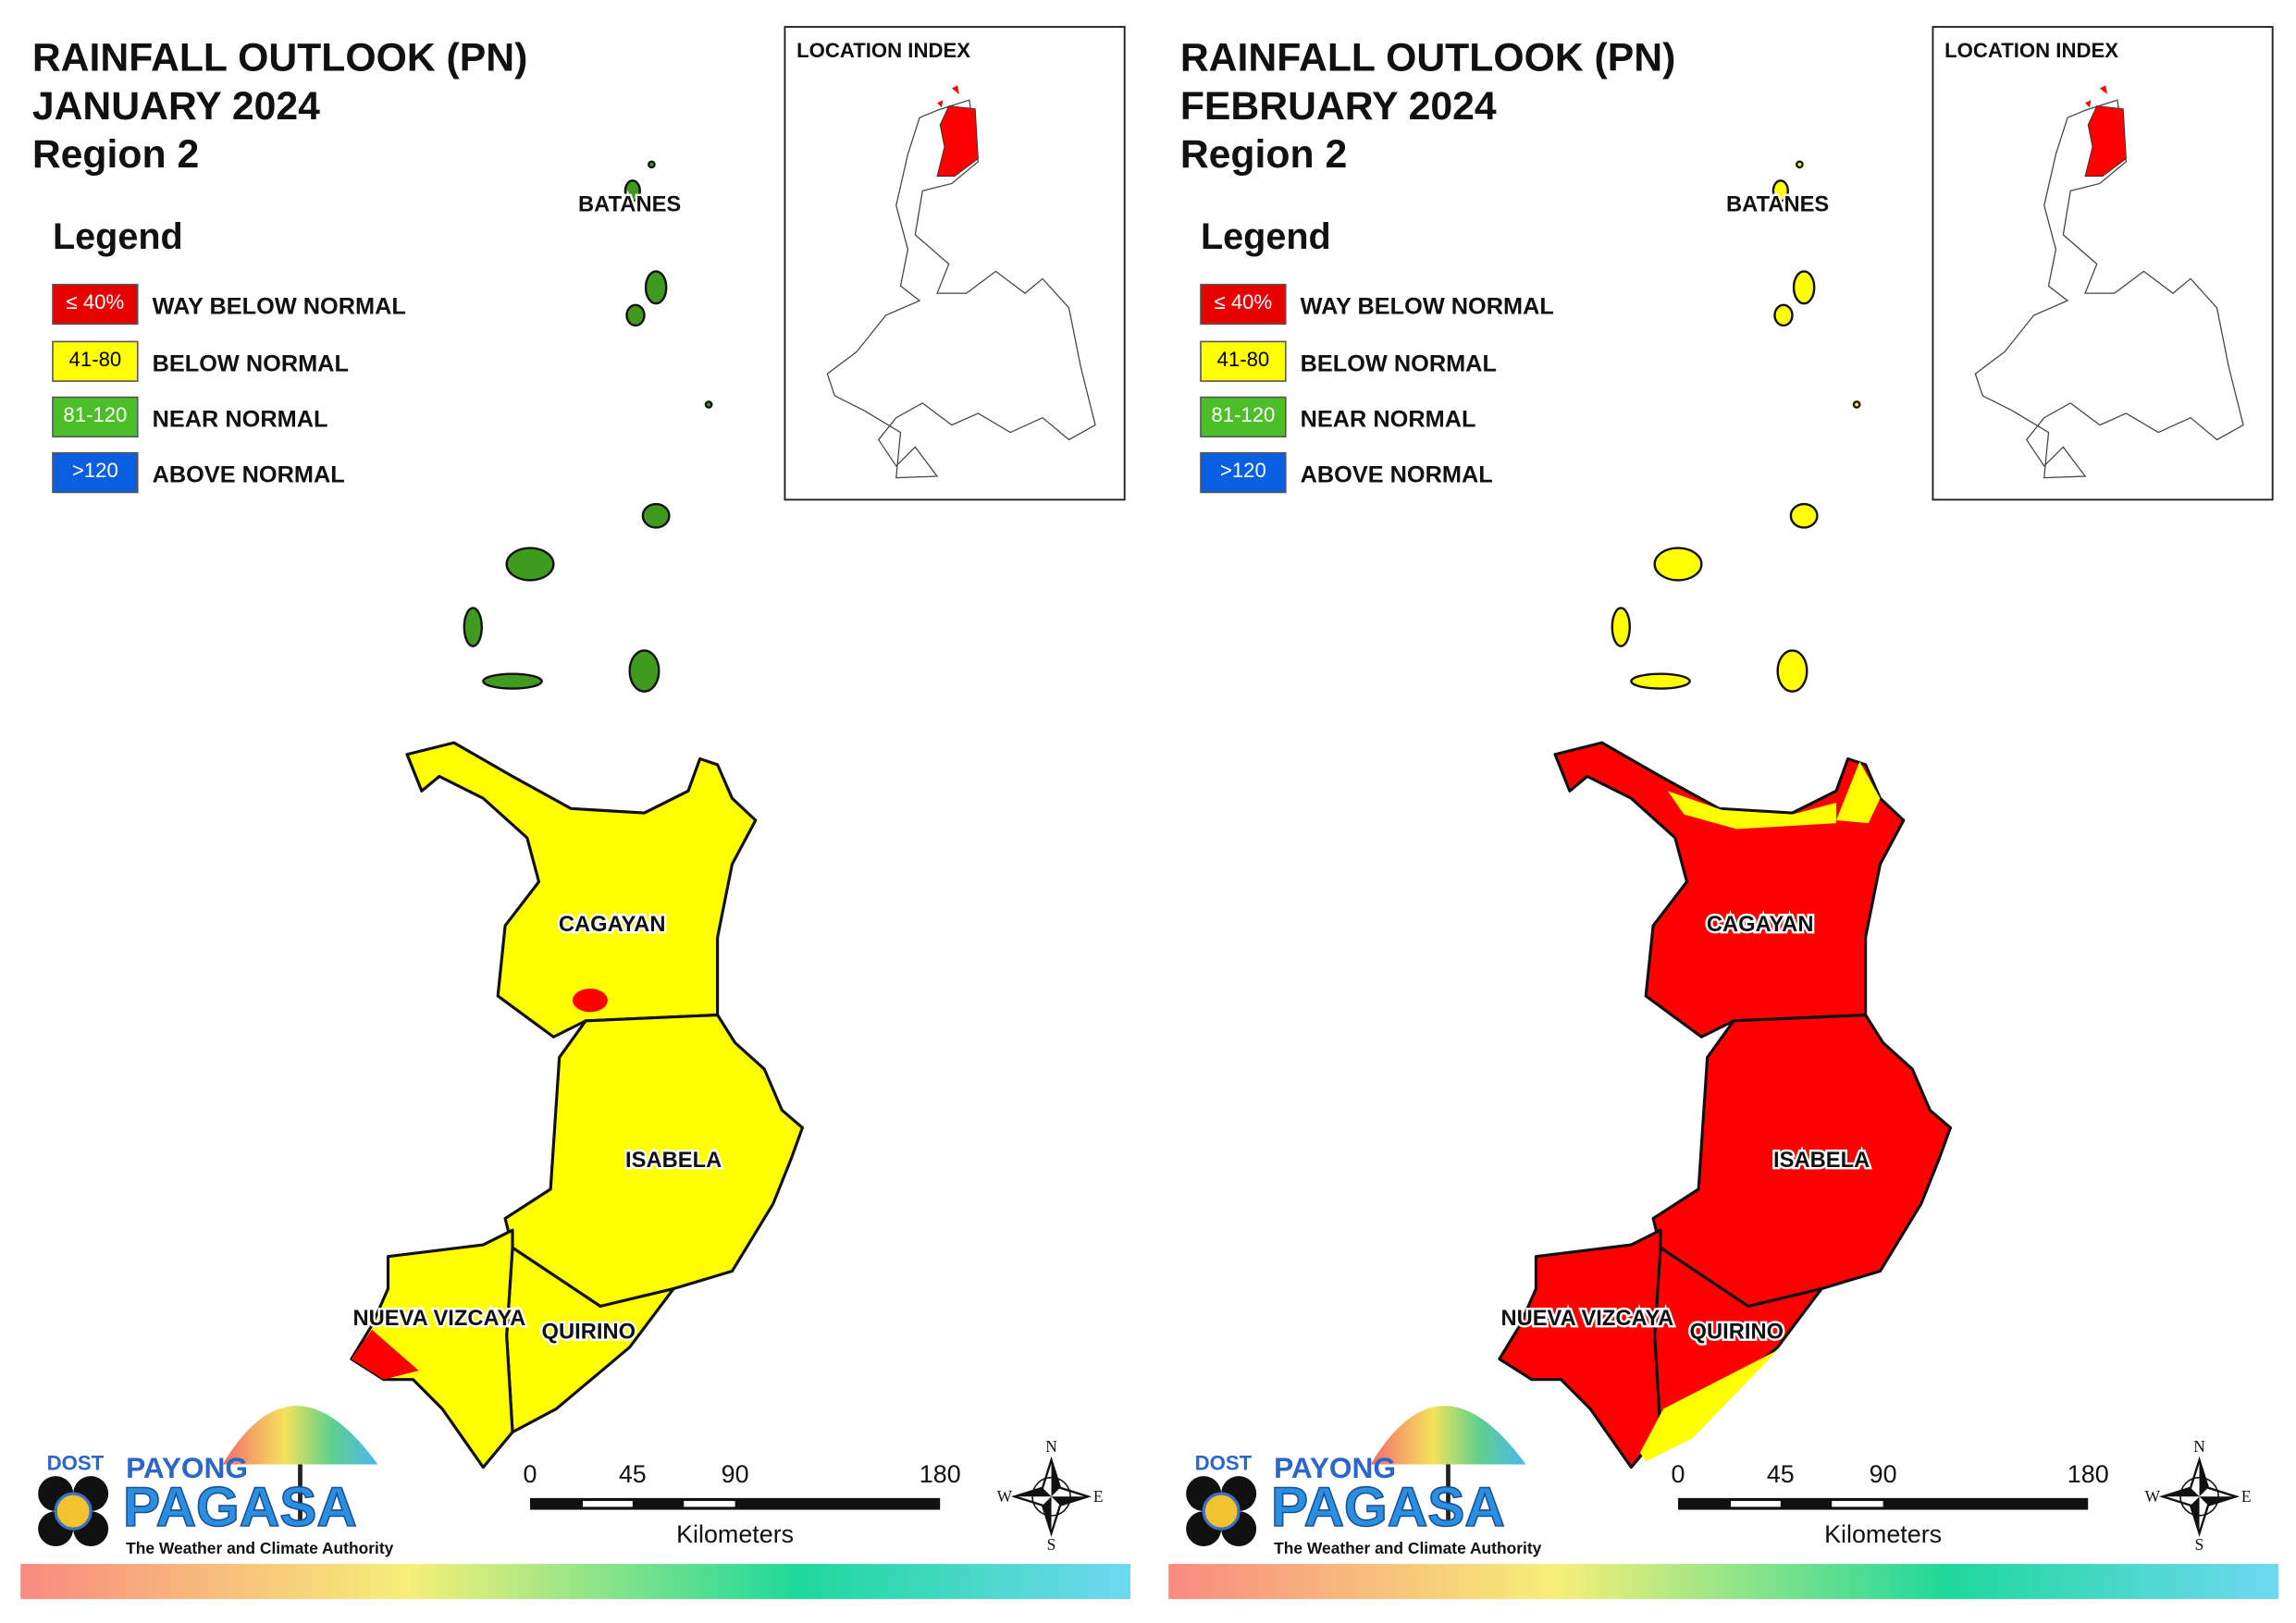  Describe the element at coordinates (1338, 106) in the screenshot. I see `map-title: FEBRUARY 2024` at that location.